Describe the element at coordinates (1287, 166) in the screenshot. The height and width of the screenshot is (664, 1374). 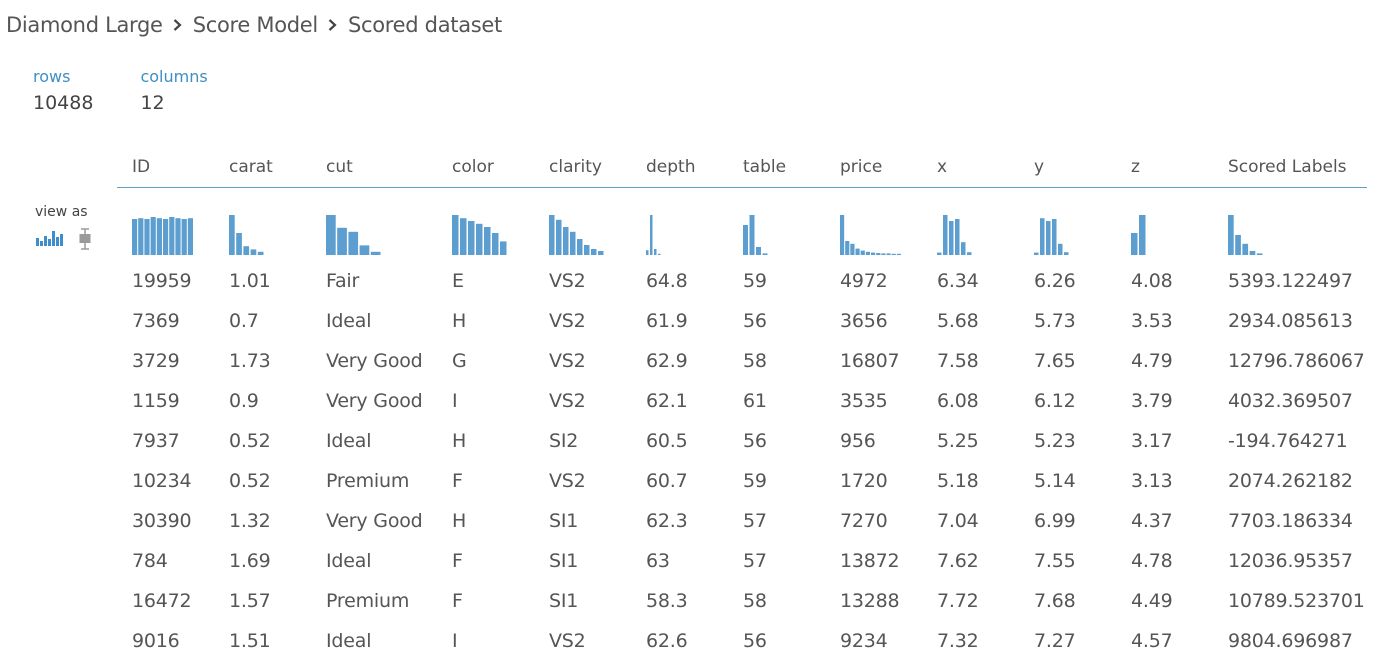
I see `column-header: Scored Labels` at that location.